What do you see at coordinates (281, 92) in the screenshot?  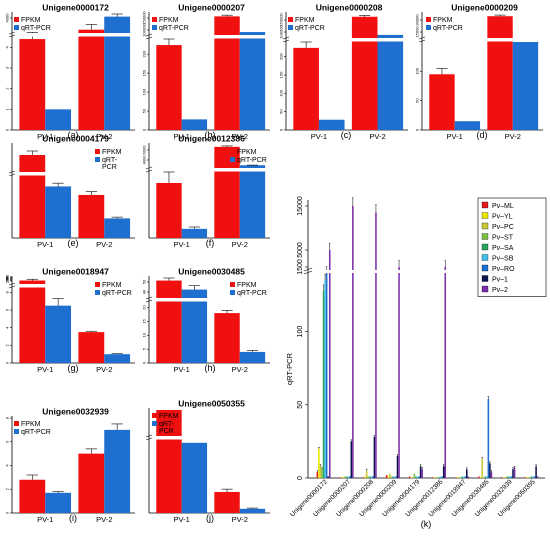 I see `y-tick-label: 100` at bounding box center [281, 92].